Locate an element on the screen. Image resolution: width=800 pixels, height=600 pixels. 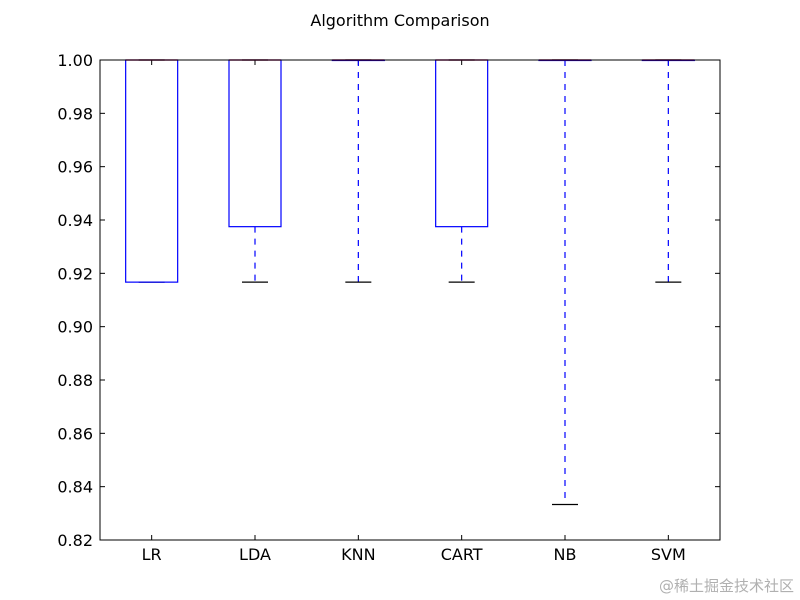
y-tick-label: 0.90 is located at coordinates (75, 327).